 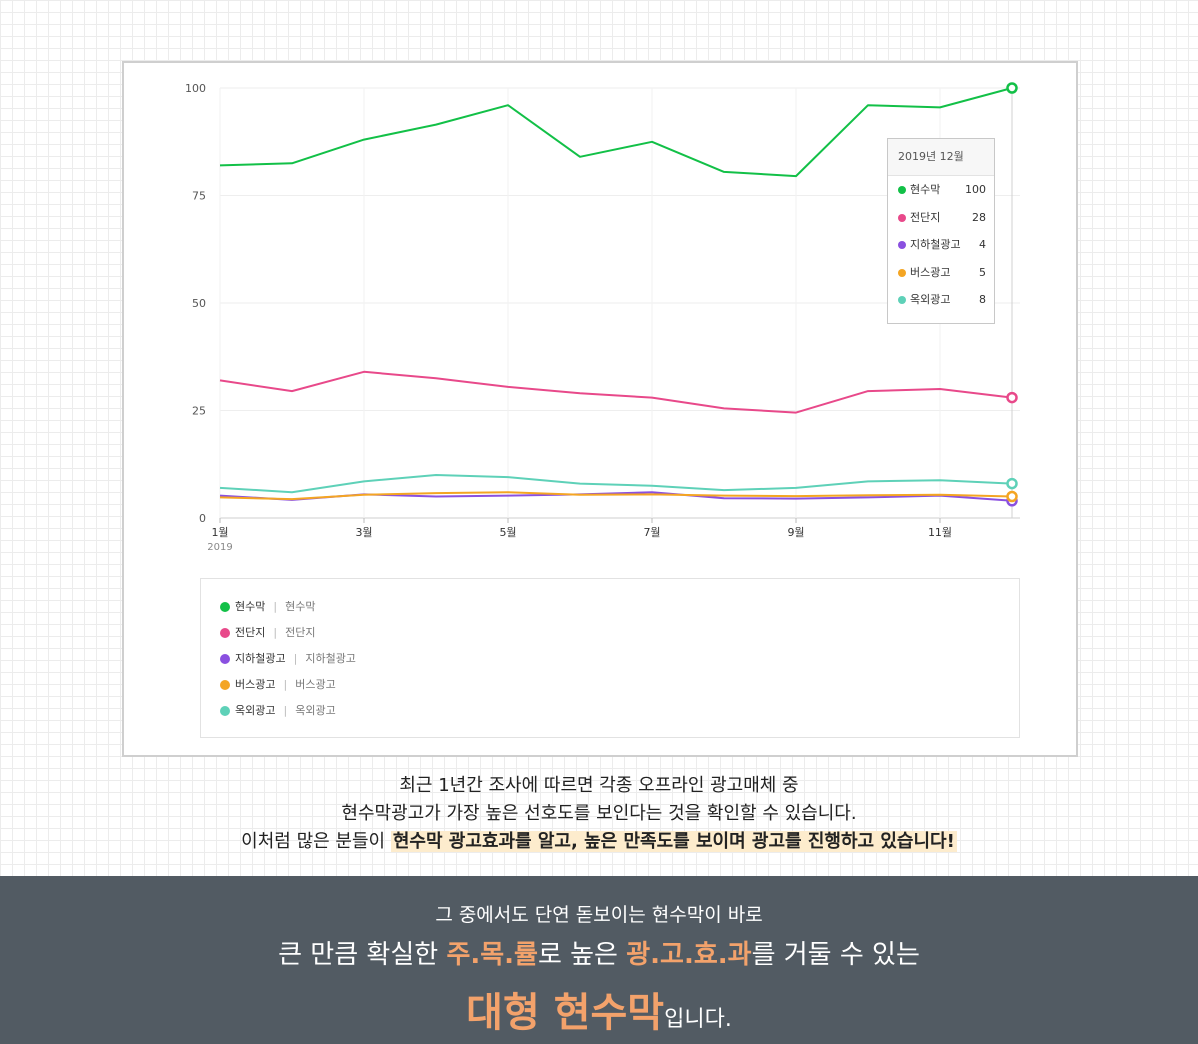 I want to click on banner-text: 를 거둘 수 있는, so click(x=835, y=955).